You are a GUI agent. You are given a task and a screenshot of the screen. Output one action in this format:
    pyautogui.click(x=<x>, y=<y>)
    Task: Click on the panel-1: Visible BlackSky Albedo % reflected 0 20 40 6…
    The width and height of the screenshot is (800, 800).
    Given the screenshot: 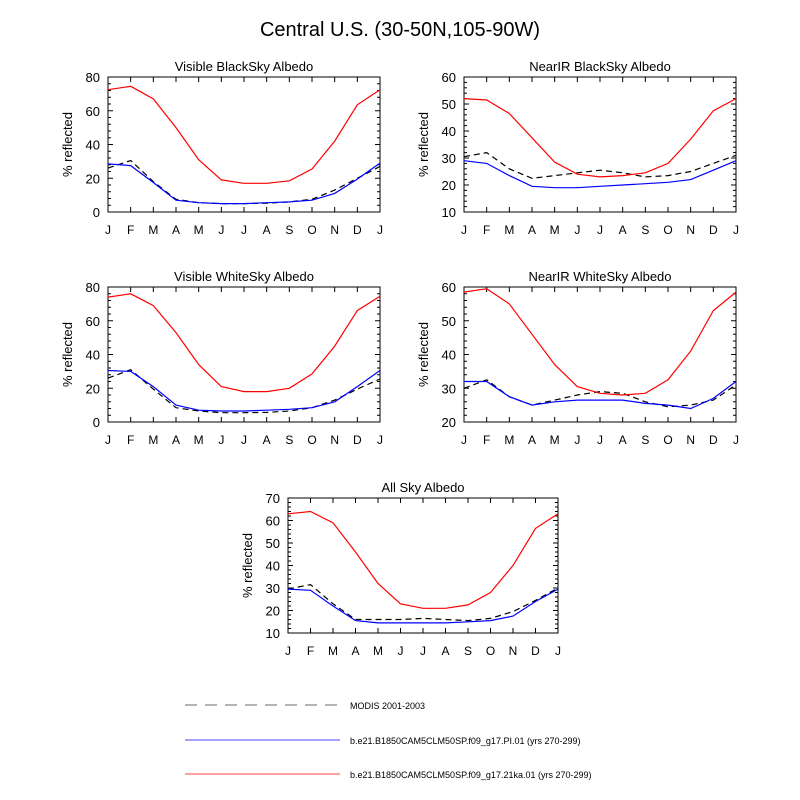 What is the action you would take?
    pyautogui.click(x=221, y=148)
    